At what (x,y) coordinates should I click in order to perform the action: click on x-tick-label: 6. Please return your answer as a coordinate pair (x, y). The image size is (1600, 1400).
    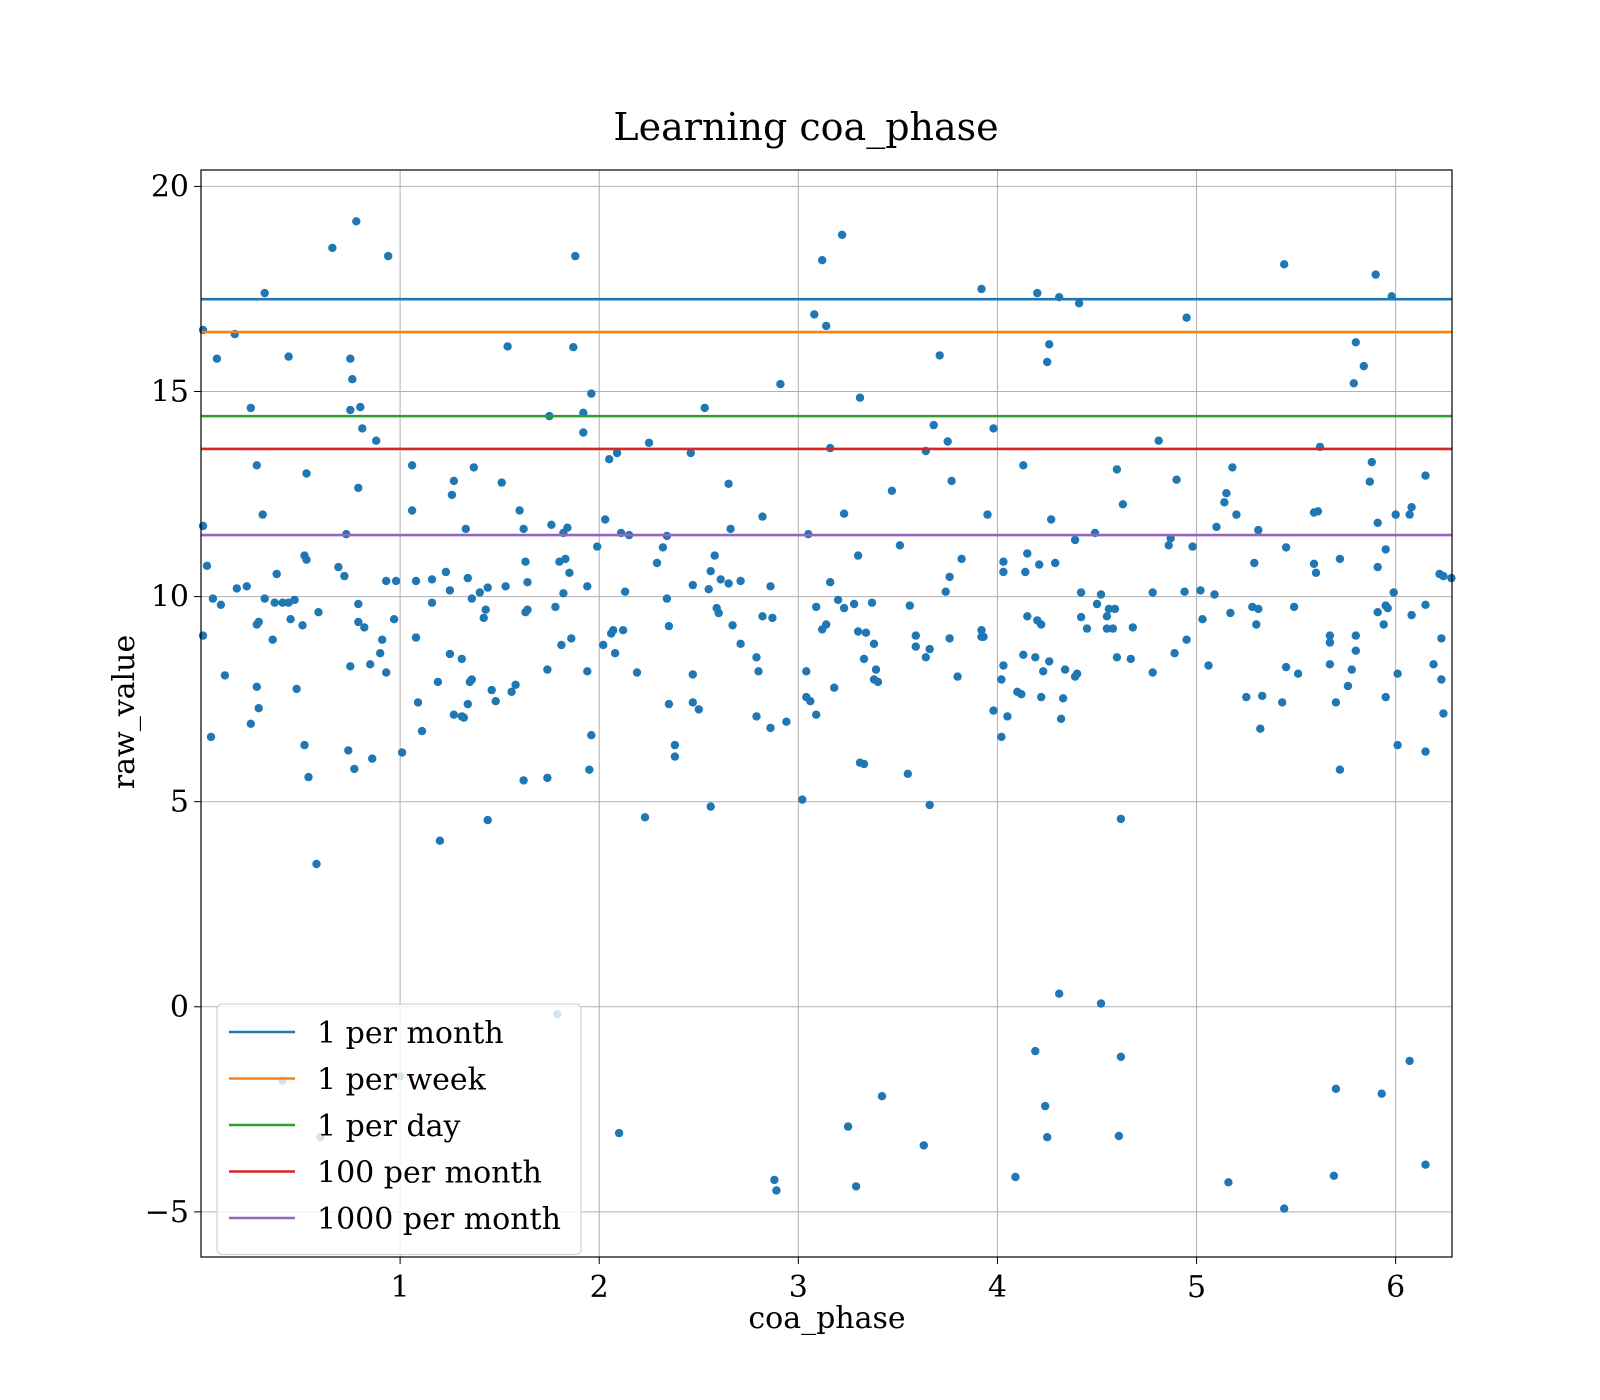
    Looking at the image, I should click on (1395, 1287).